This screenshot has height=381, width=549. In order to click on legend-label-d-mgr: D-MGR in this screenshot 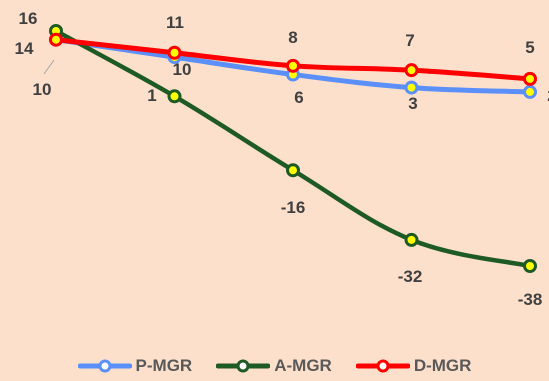, I will do `click(442, 365)`.